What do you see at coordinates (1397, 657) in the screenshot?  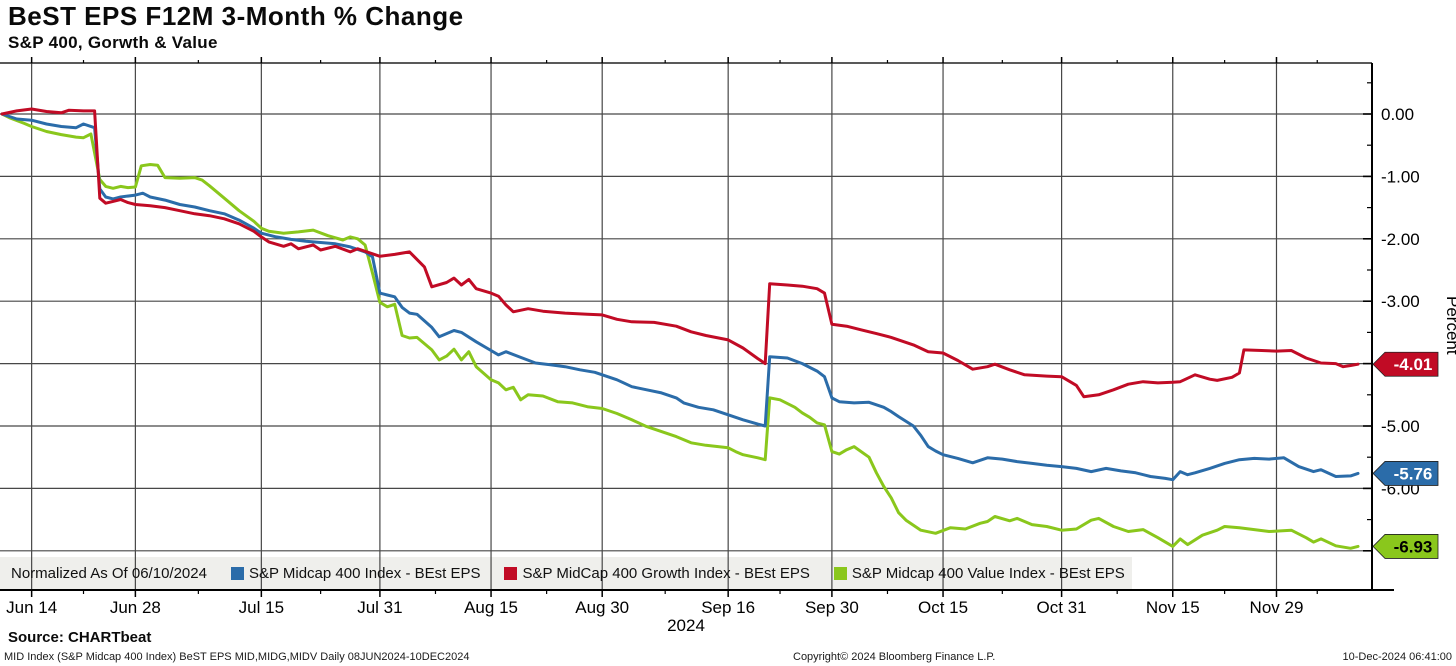 I see `footer-timestamp: 10-Dec-2024 06:41:00` at bounding box center [1397, 657].